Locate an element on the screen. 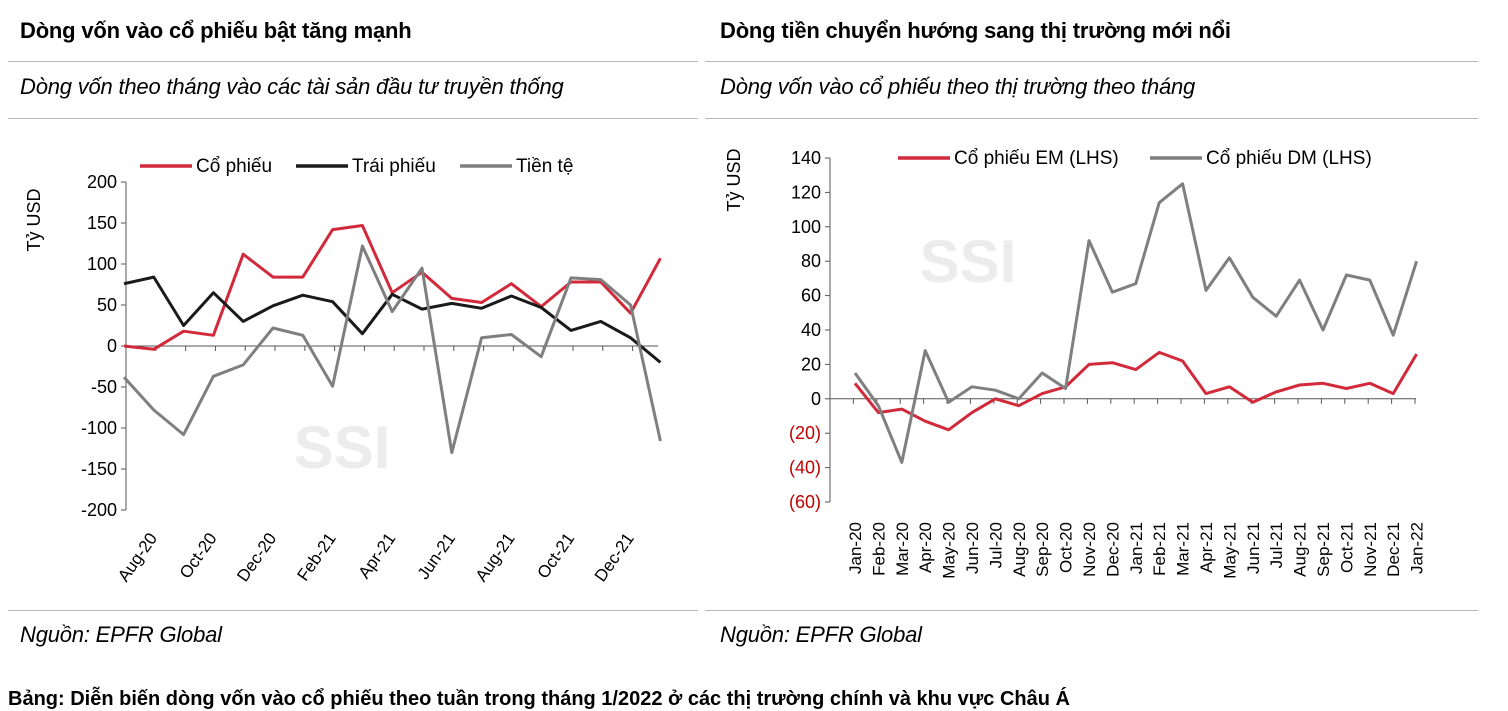 The image size is (1508, 711). legend-label-tien-te: Tiền tệ is located at coordinates (544, 166).